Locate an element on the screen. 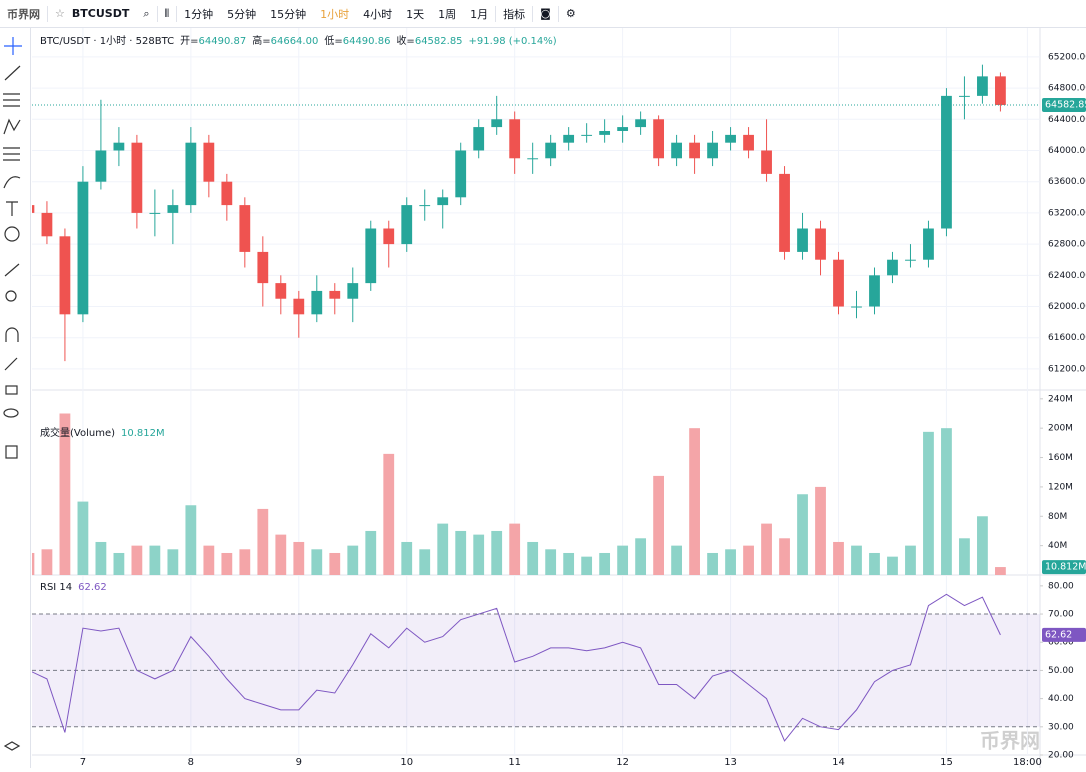 This screenshot has width=1086, height=772. x-tick-label: 12 is located at coordinates (622, 762).